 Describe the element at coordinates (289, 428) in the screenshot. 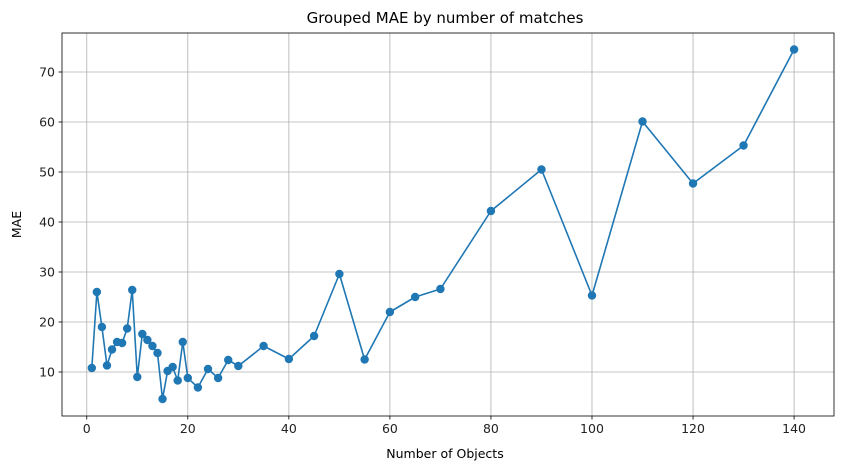

I see `x-tick-label: 40` at that location.